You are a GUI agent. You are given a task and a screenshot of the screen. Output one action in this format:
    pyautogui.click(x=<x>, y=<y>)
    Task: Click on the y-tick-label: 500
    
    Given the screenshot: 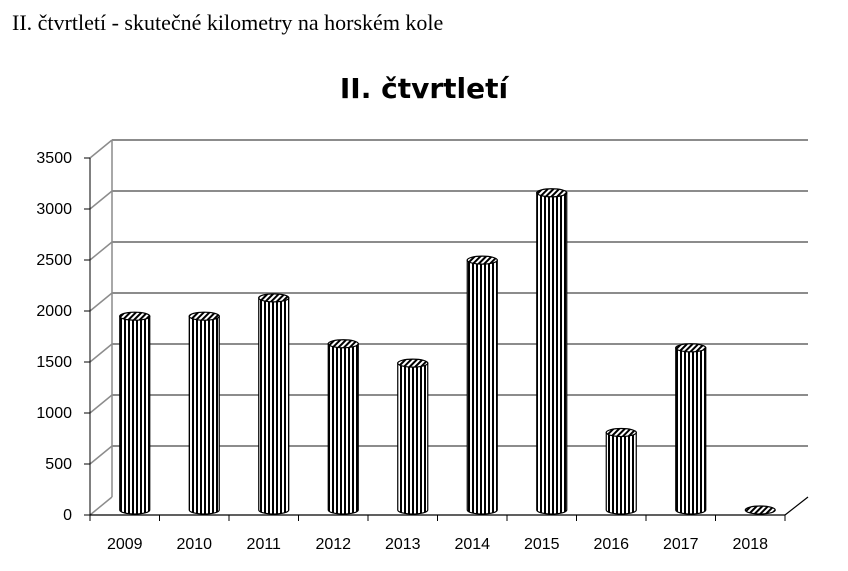 What is the action you would take?
    pyautogui.click(x=58, y=464)
    